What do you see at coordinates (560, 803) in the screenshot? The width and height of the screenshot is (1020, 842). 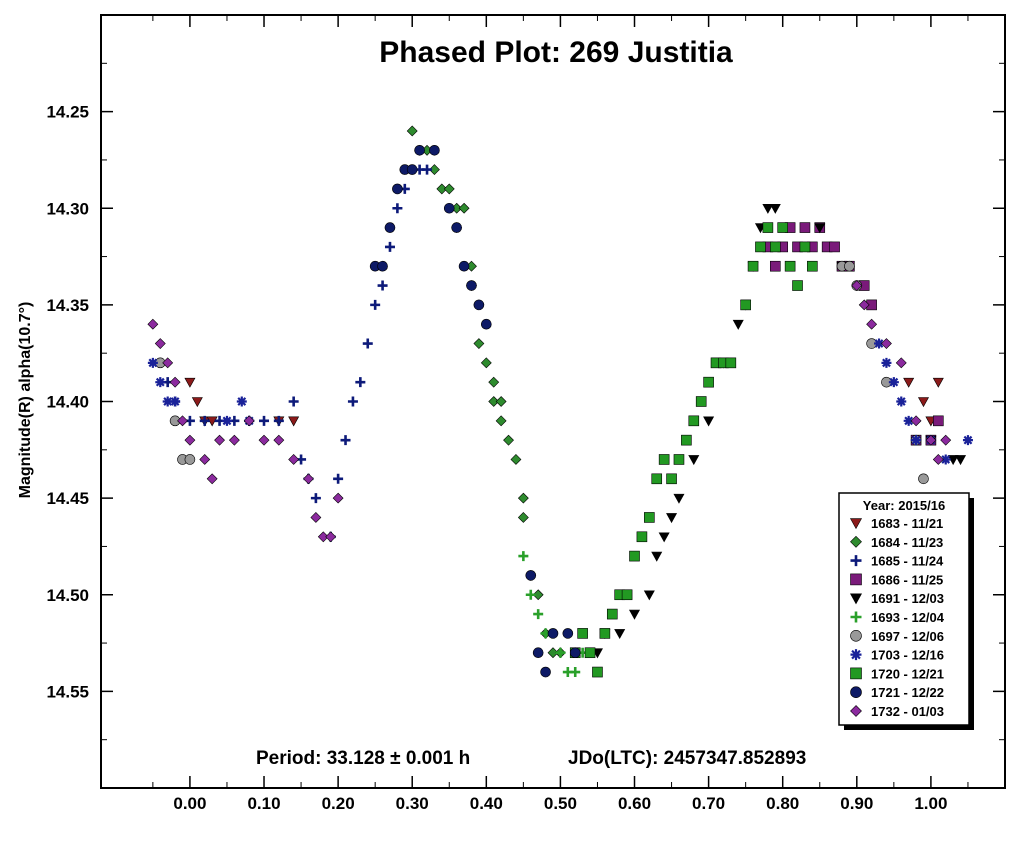 I see `x-tick-label: 0.50` at bounding box center [560, 803].